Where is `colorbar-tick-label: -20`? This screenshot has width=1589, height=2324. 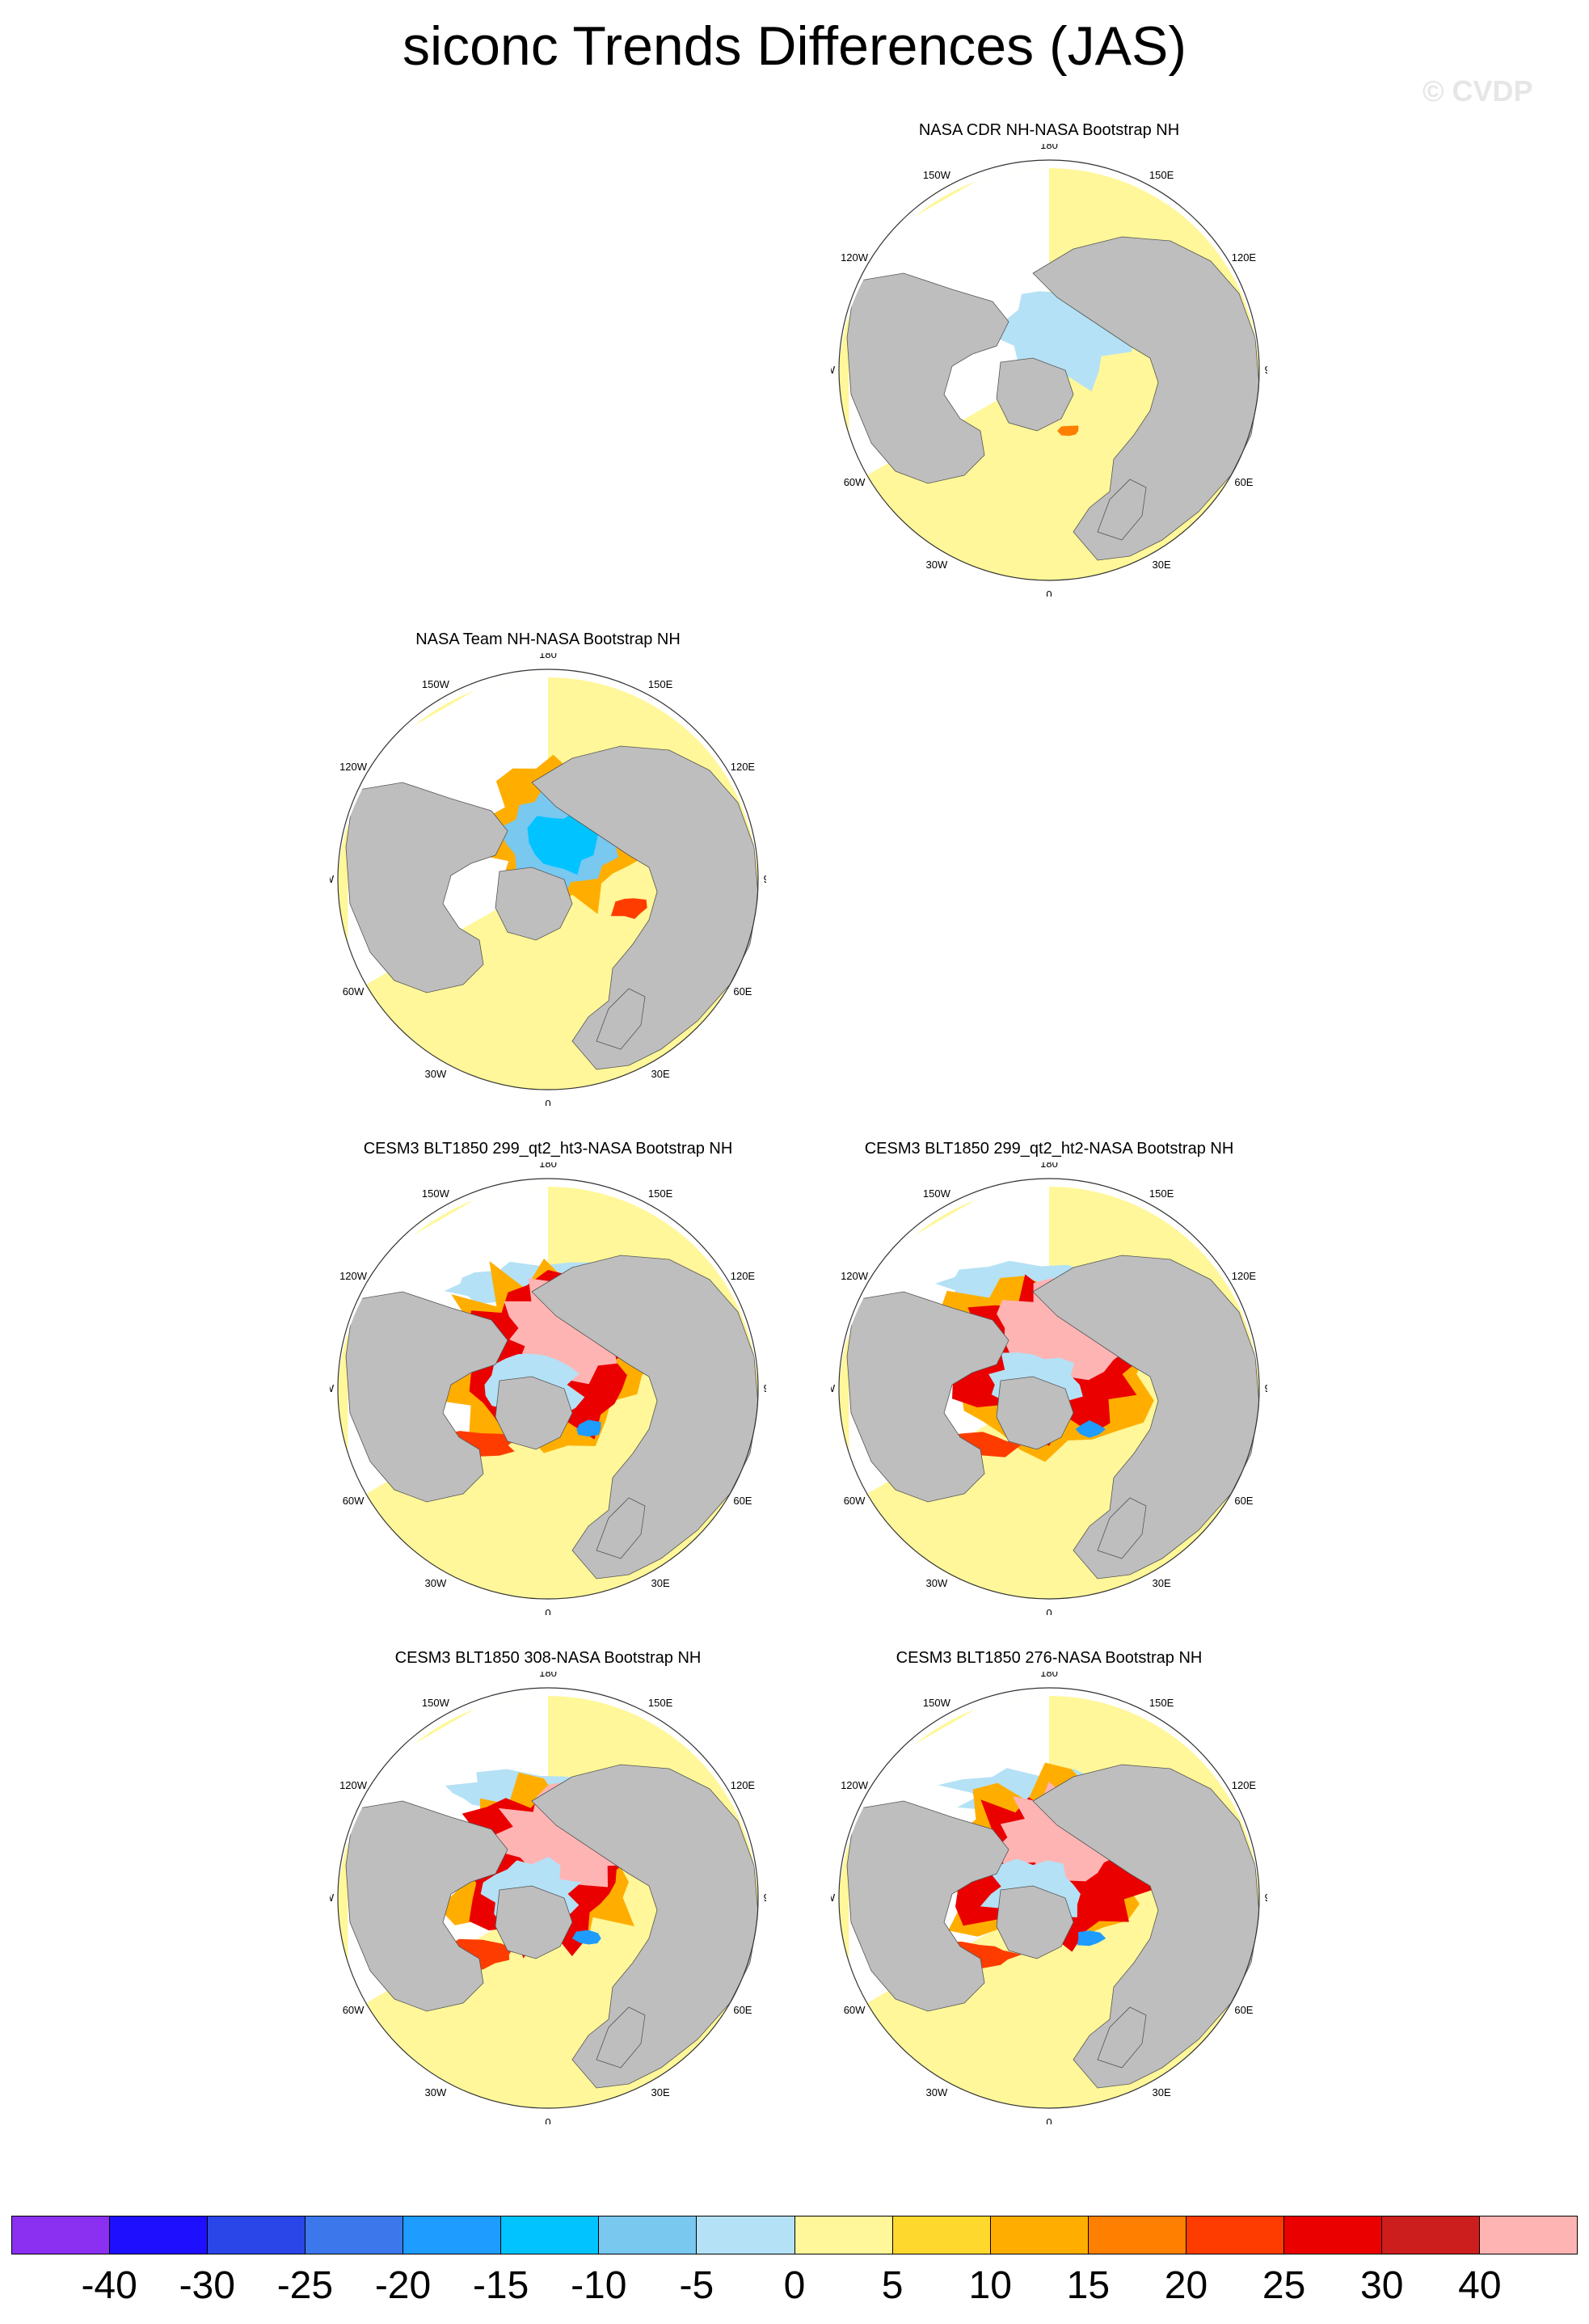 colorbar-tick-label: -20 is located at coordinates (403, 2285).